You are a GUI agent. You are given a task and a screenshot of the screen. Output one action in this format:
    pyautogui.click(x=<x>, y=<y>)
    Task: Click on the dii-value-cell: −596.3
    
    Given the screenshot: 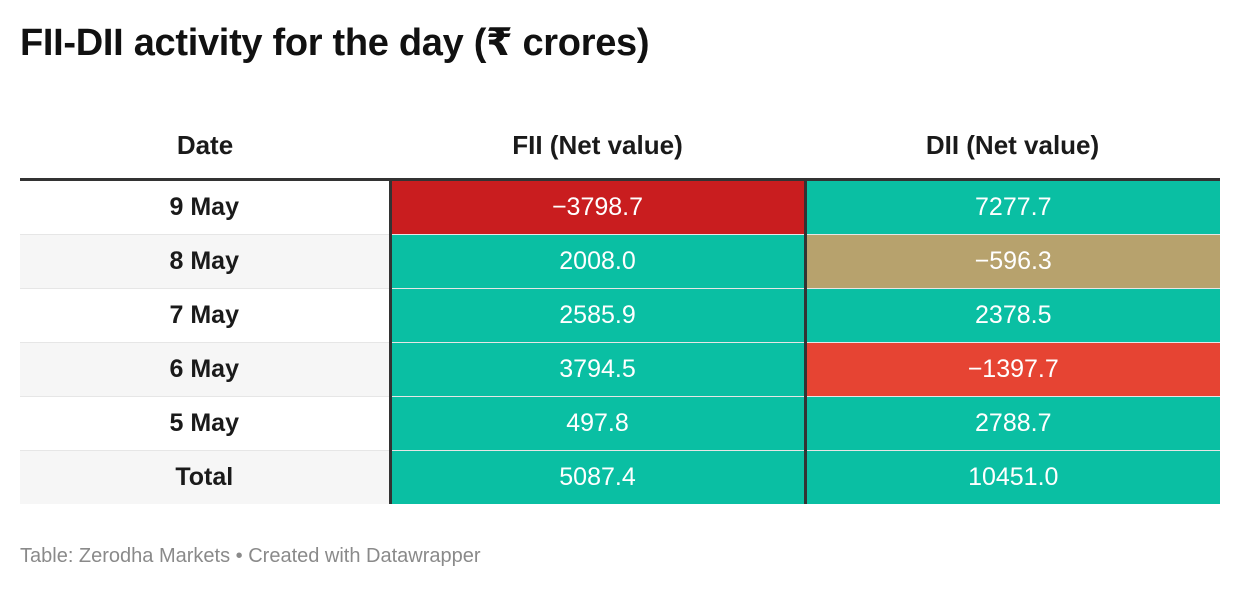 What is the action you would take?
    pyautogui.click(x=1012, y=261)
    